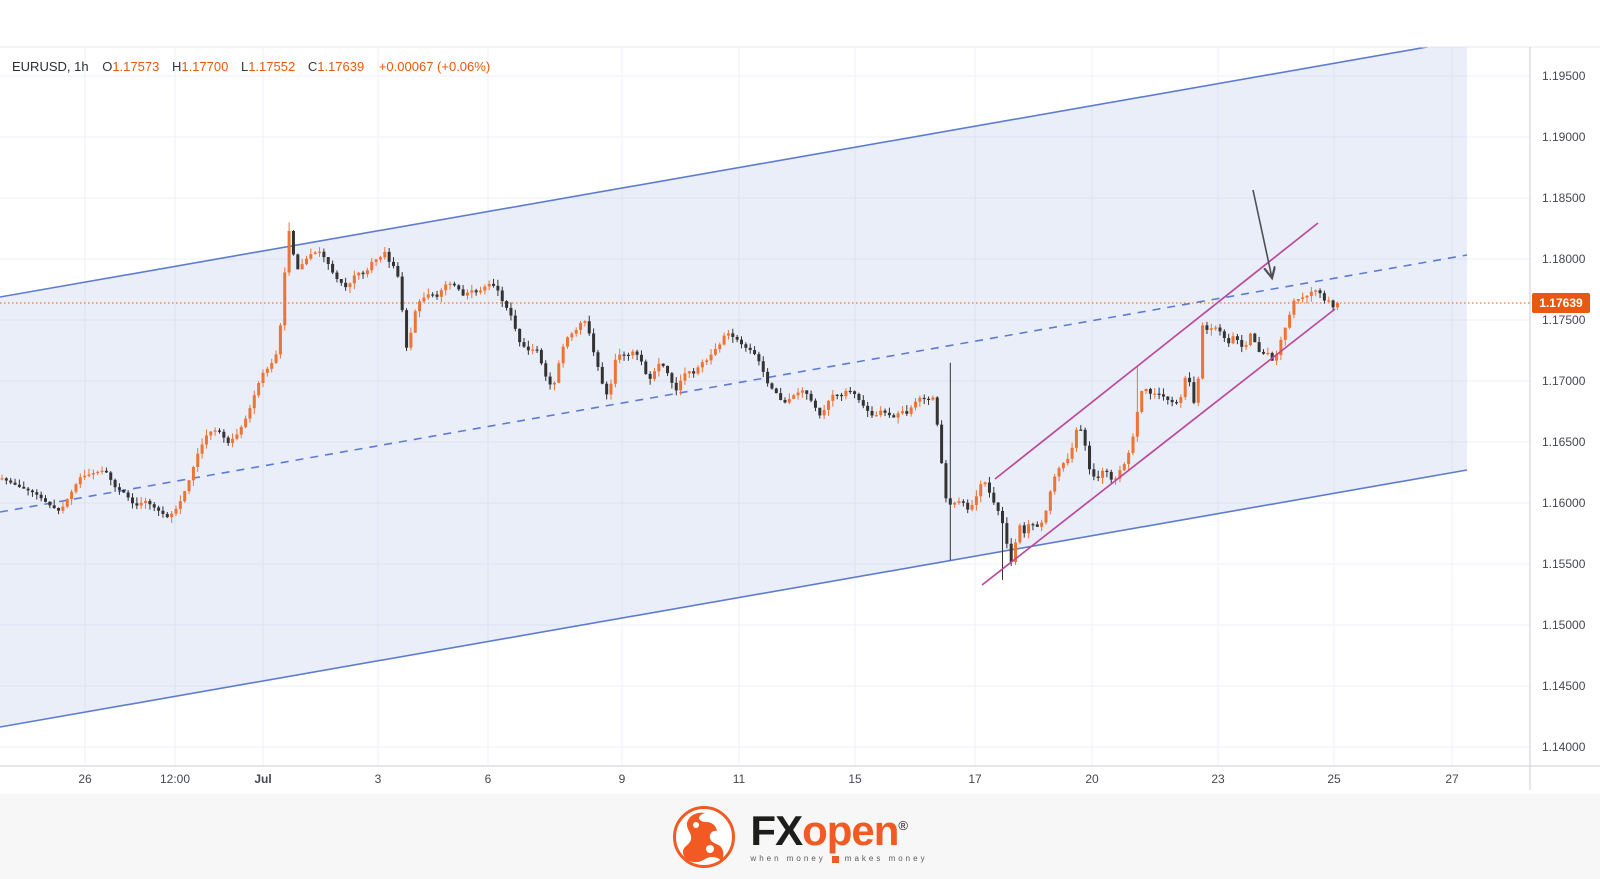 The width and height of the screenshot is (1600, 879). I want to click on price-axis-label: 1.14500, so click(1564, 686).